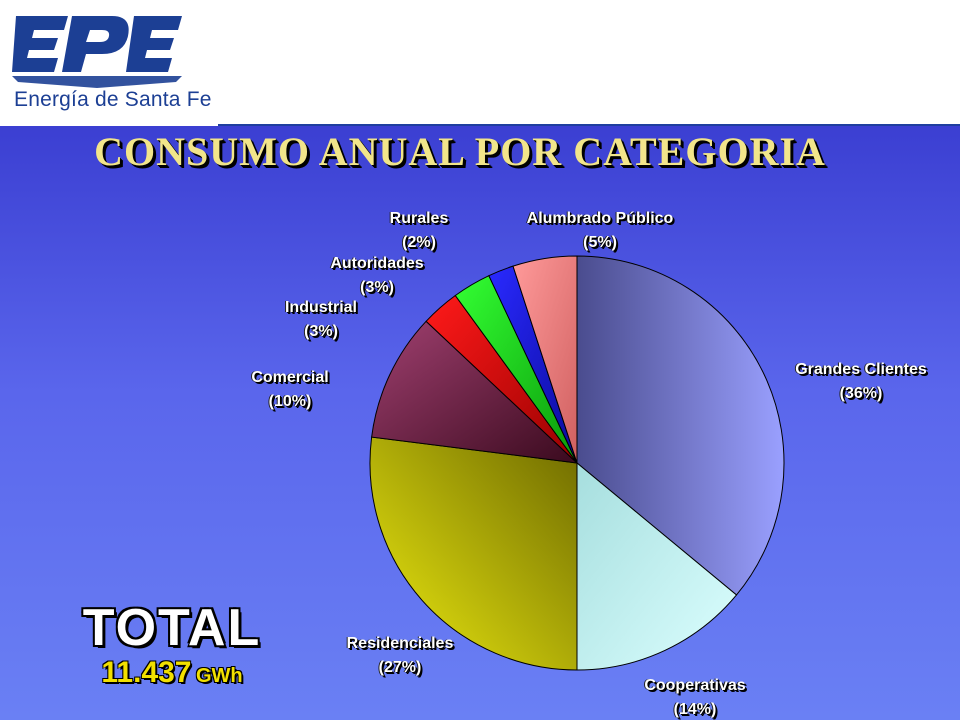  I want to click on label-comercial: Comercial (10%), so click(290, 389).